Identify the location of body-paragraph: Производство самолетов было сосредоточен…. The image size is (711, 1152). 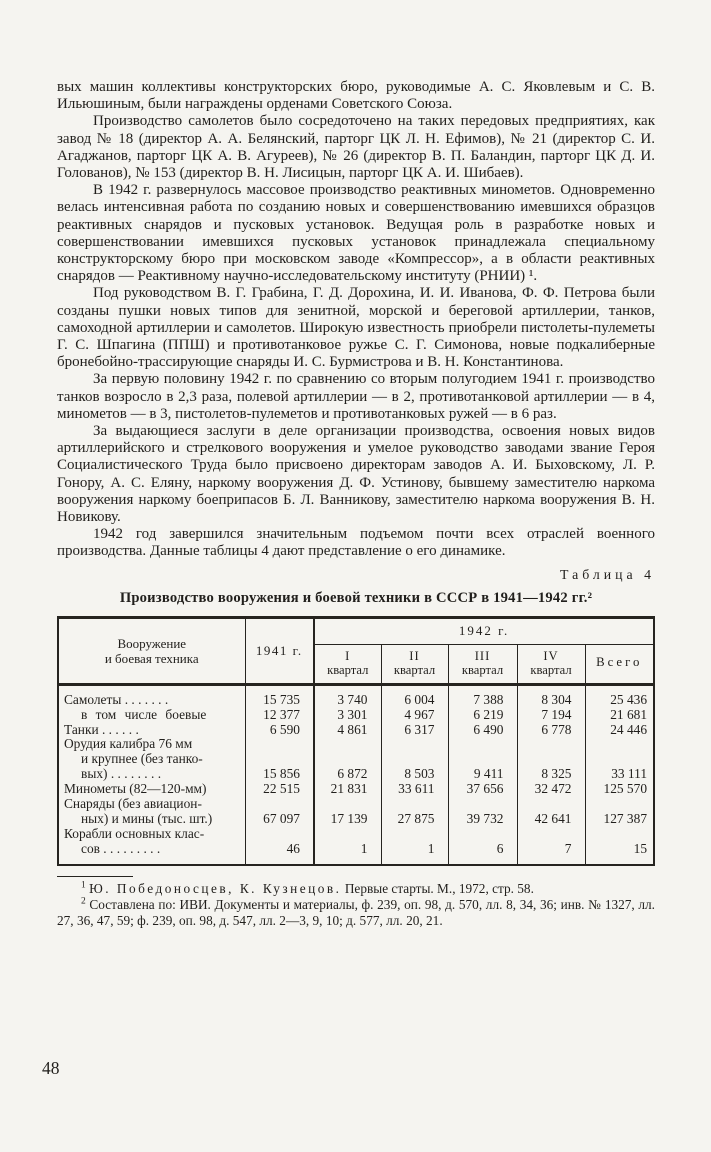
(356, 147).